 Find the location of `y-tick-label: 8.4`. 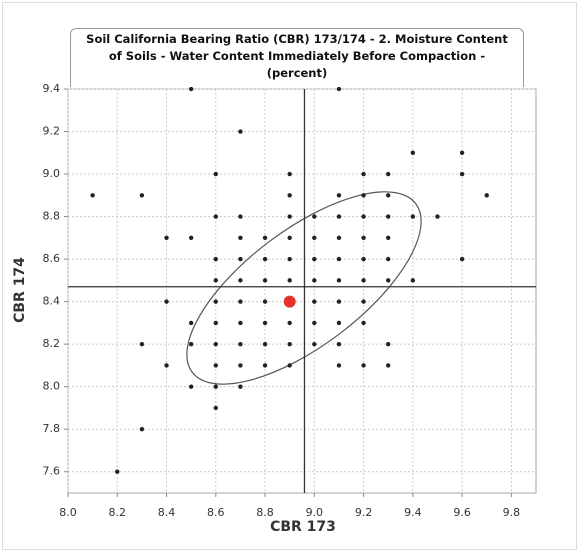

y-tick-label: 8.4 is located at coordinates (52, 301).